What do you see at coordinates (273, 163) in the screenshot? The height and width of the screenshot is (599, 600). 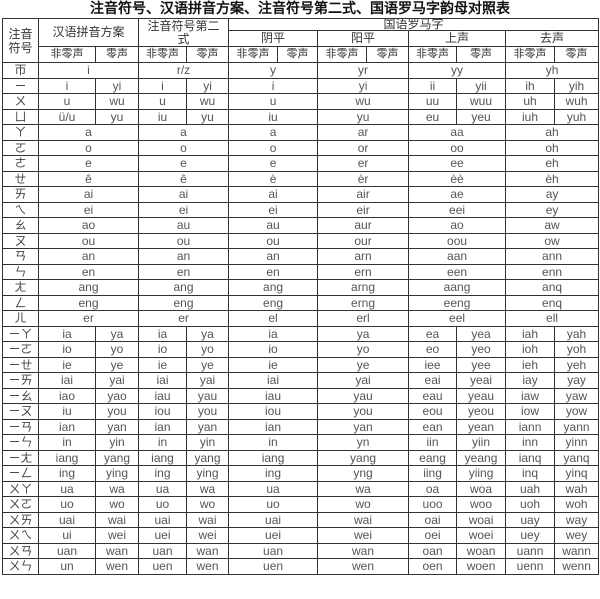 I see `table-cell: e` at bounding box center [273, 163].